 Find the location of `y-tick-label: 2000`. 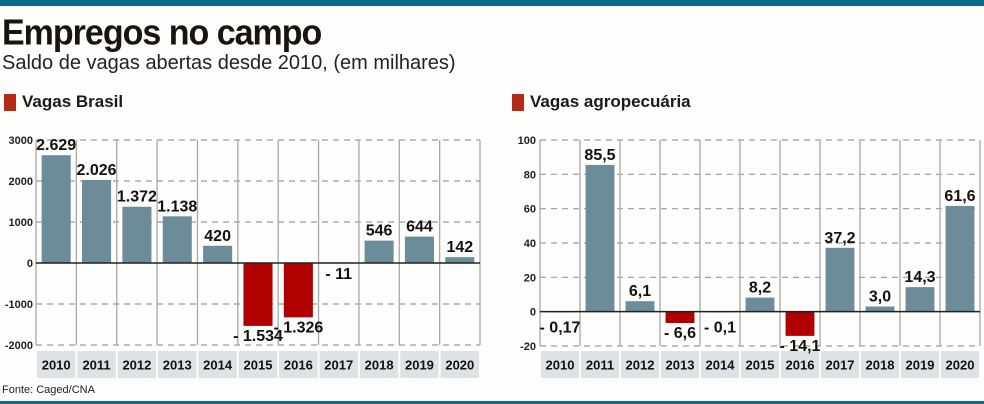

y-tick-label: 2000 is located at coordinates (21, 182).